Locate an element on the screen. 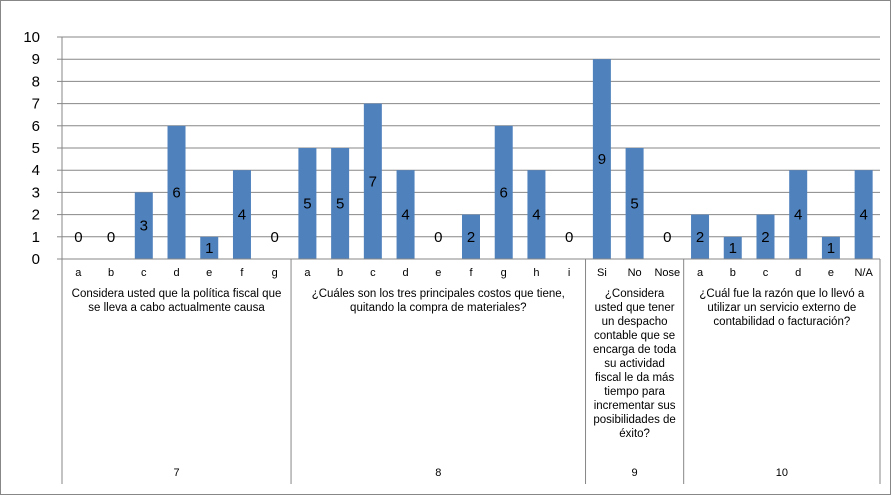 The image size is (891, 495). data-label: 3 is located at coordinates (144, 226).